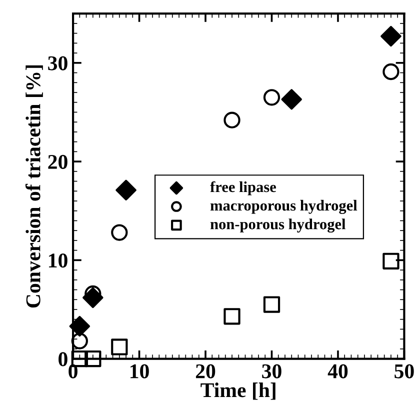  I want to click on y-tick-label: 30, so click(58, 63).